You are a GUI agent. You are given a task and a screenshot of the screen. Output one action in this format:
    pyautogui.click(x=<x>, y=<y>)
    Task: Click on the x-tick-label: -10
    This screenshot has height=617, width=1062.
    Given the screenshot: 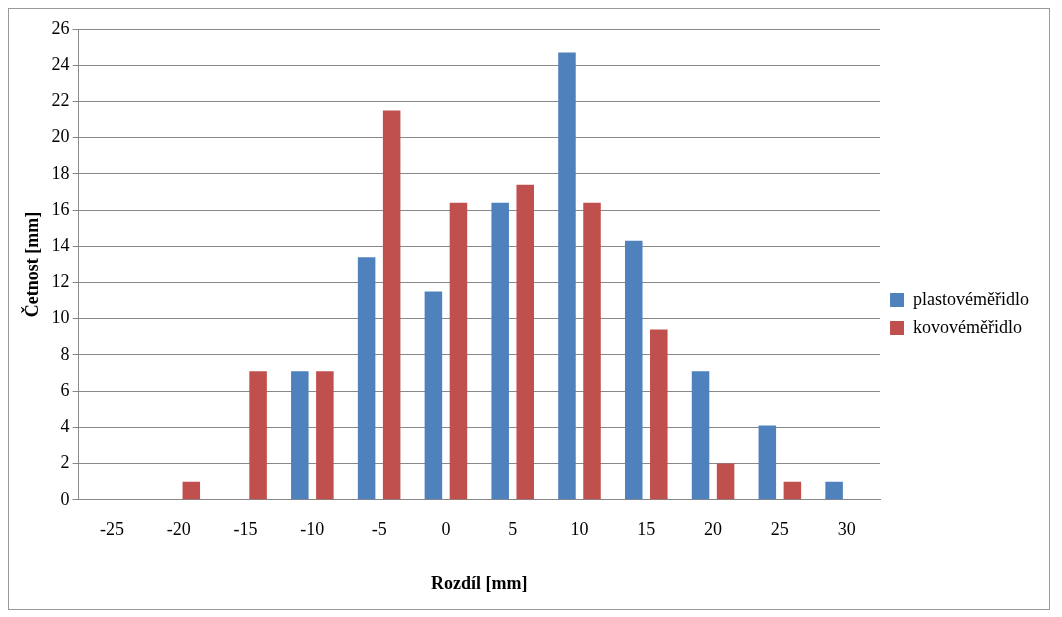 What is the action you would take?
    pyautogui.click(x=312, y=529)
    